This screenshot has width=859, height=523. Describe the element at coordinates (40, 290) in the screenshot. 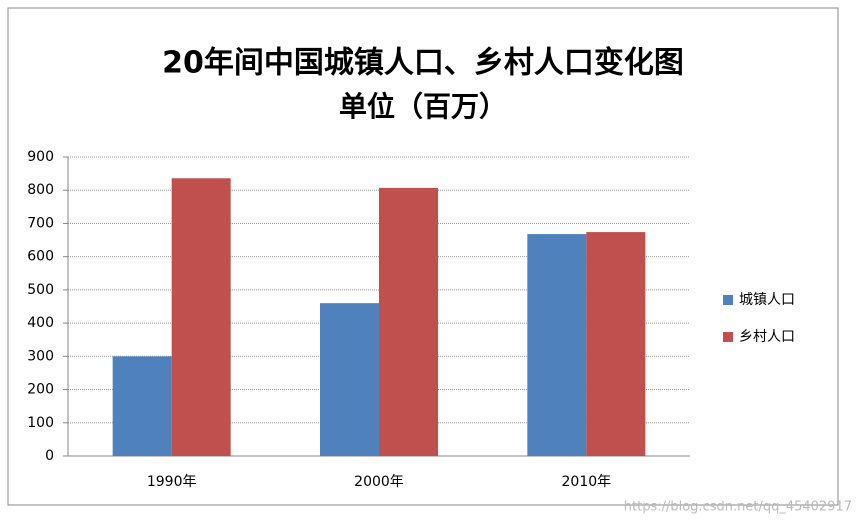

I see `y-tick-label: 500` at that location.